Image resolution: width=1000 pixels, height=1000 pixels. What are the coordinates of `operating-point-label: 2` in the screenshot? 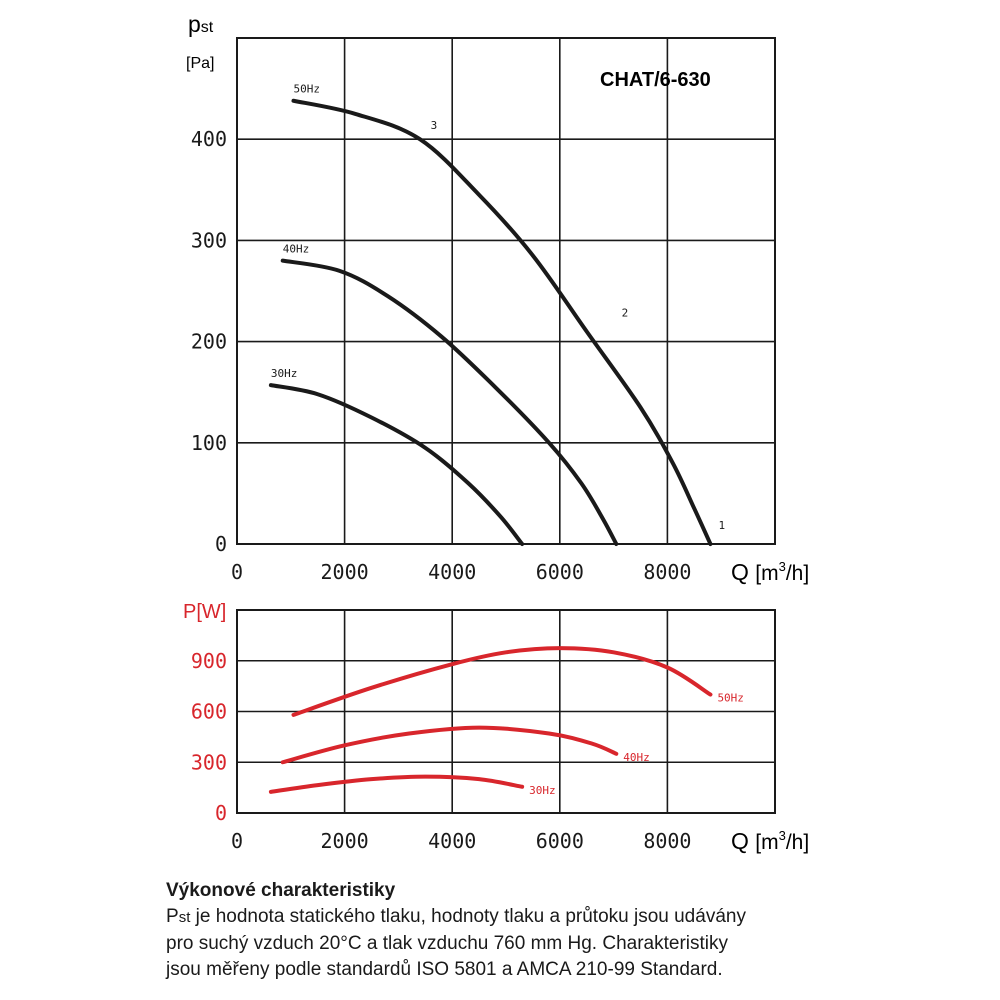 It's located at (625, 312).